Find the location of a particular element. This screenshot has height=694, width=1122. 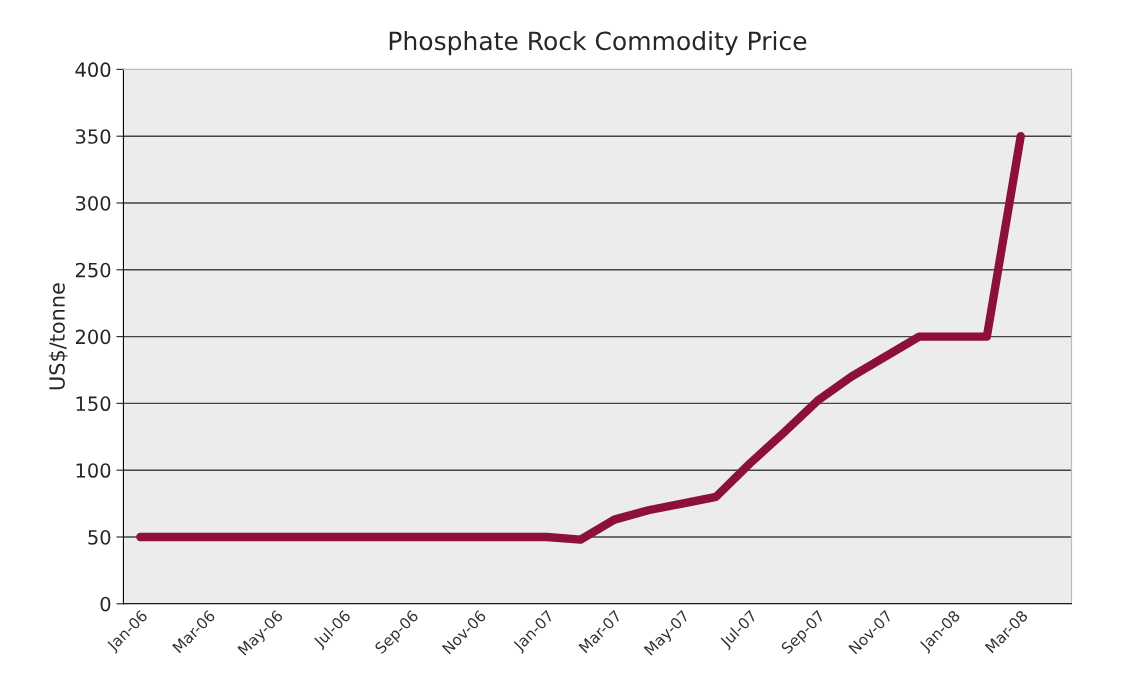

y-tick-label: 150 is located at coordinates (93, 404).